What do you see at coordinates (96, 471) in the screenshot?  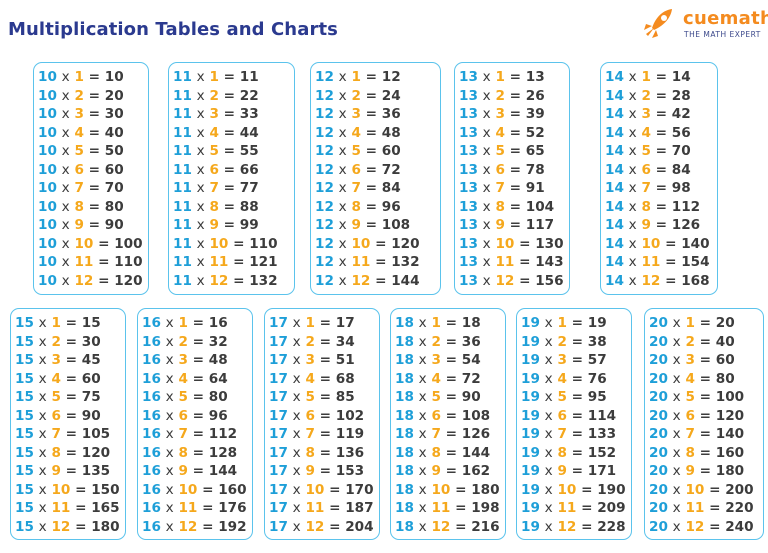 I see `product: 135` at bounding box center [96, 471].